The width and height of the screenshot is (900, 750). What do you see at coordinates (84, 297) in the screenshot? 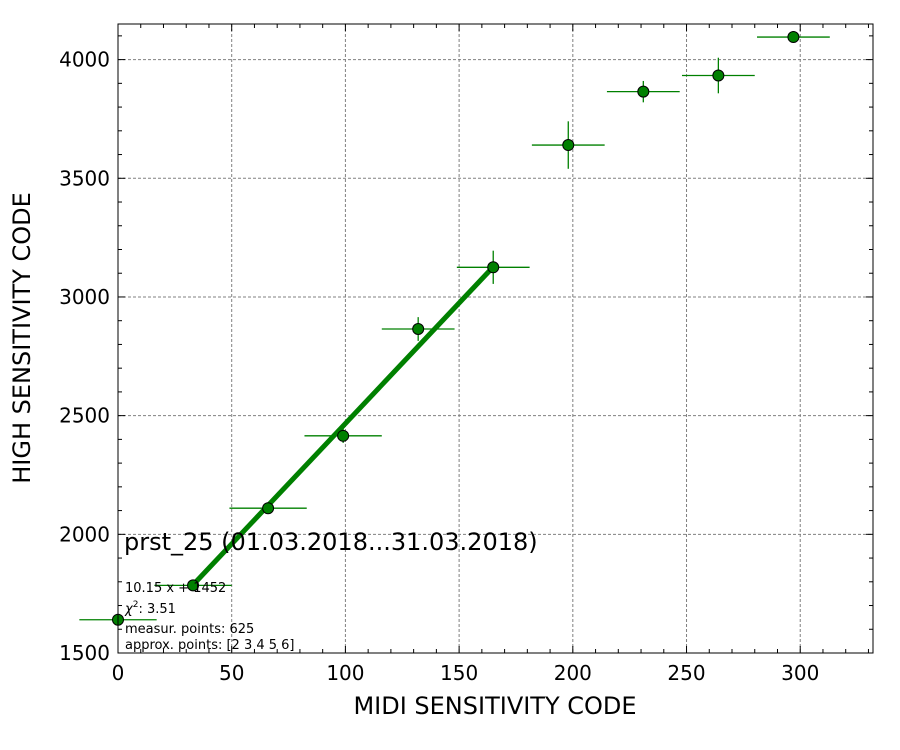
I see `y-tick-label: 3000` at bounding box center [84, 297].